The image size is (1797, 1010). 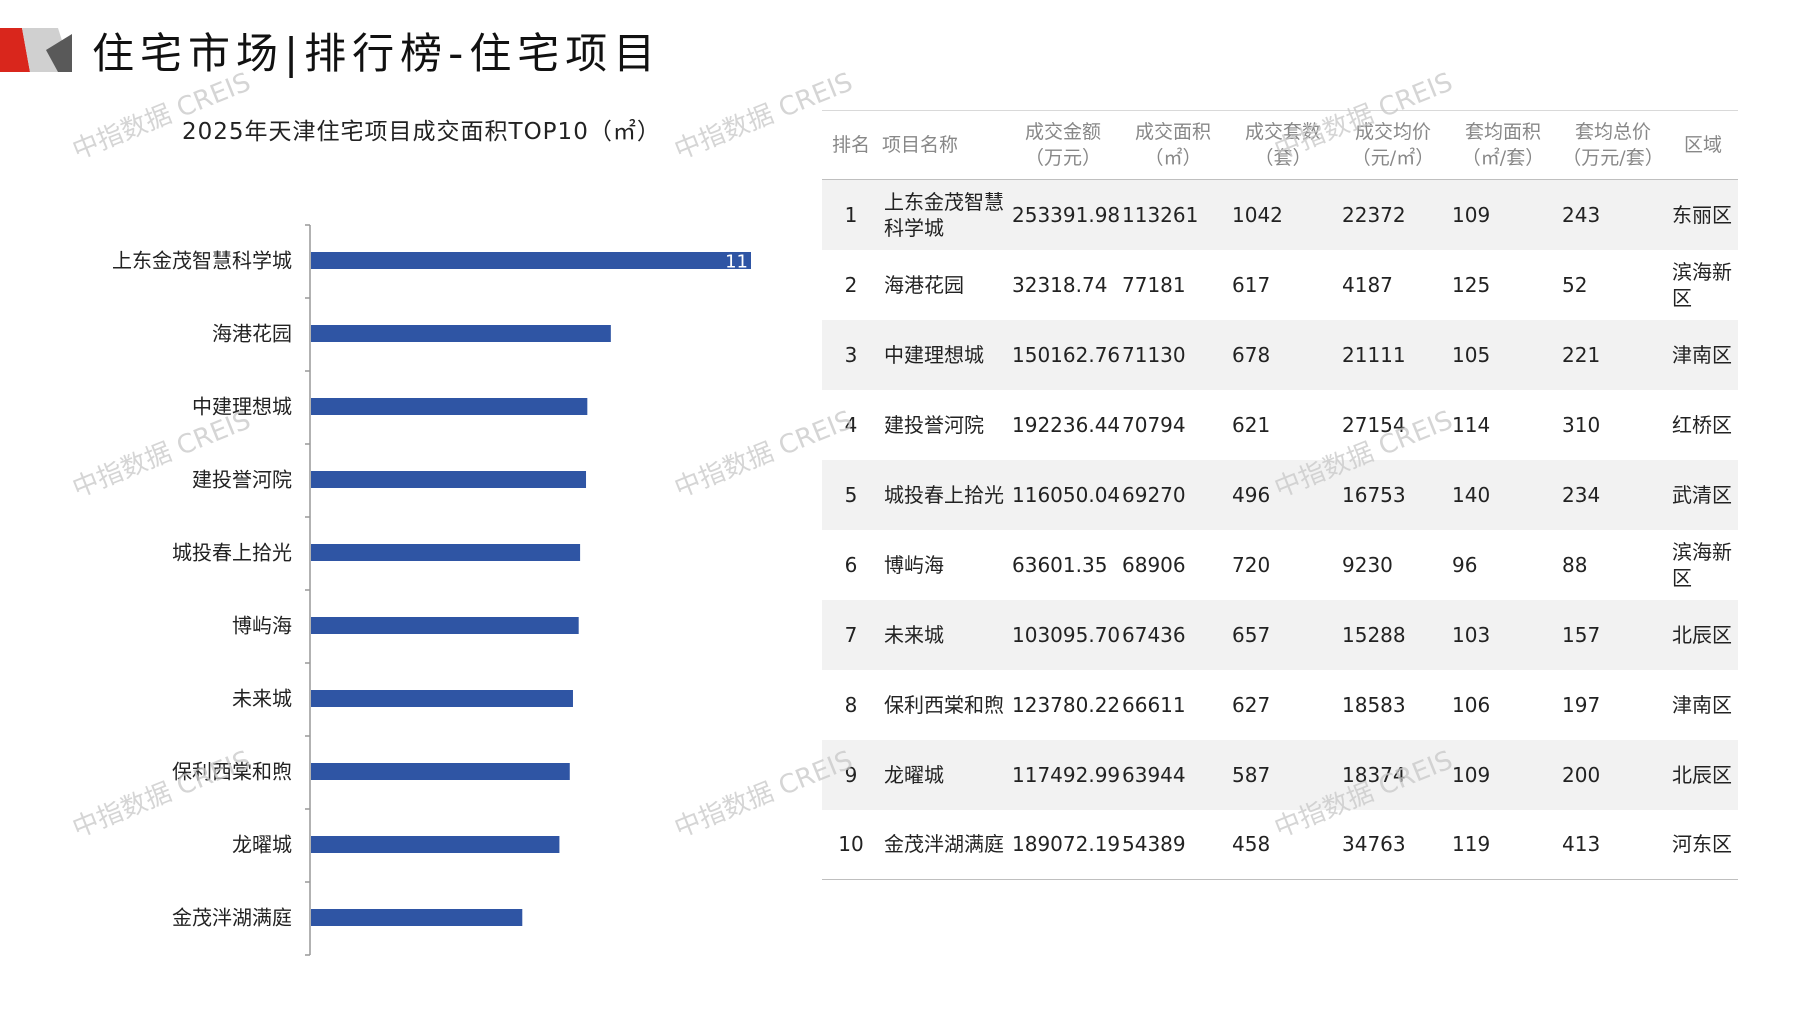 What do you see at coordinates (1581, 704) in the screenshot?
I see `cell-avg-total: 197` at bounding box center [1581, 704].